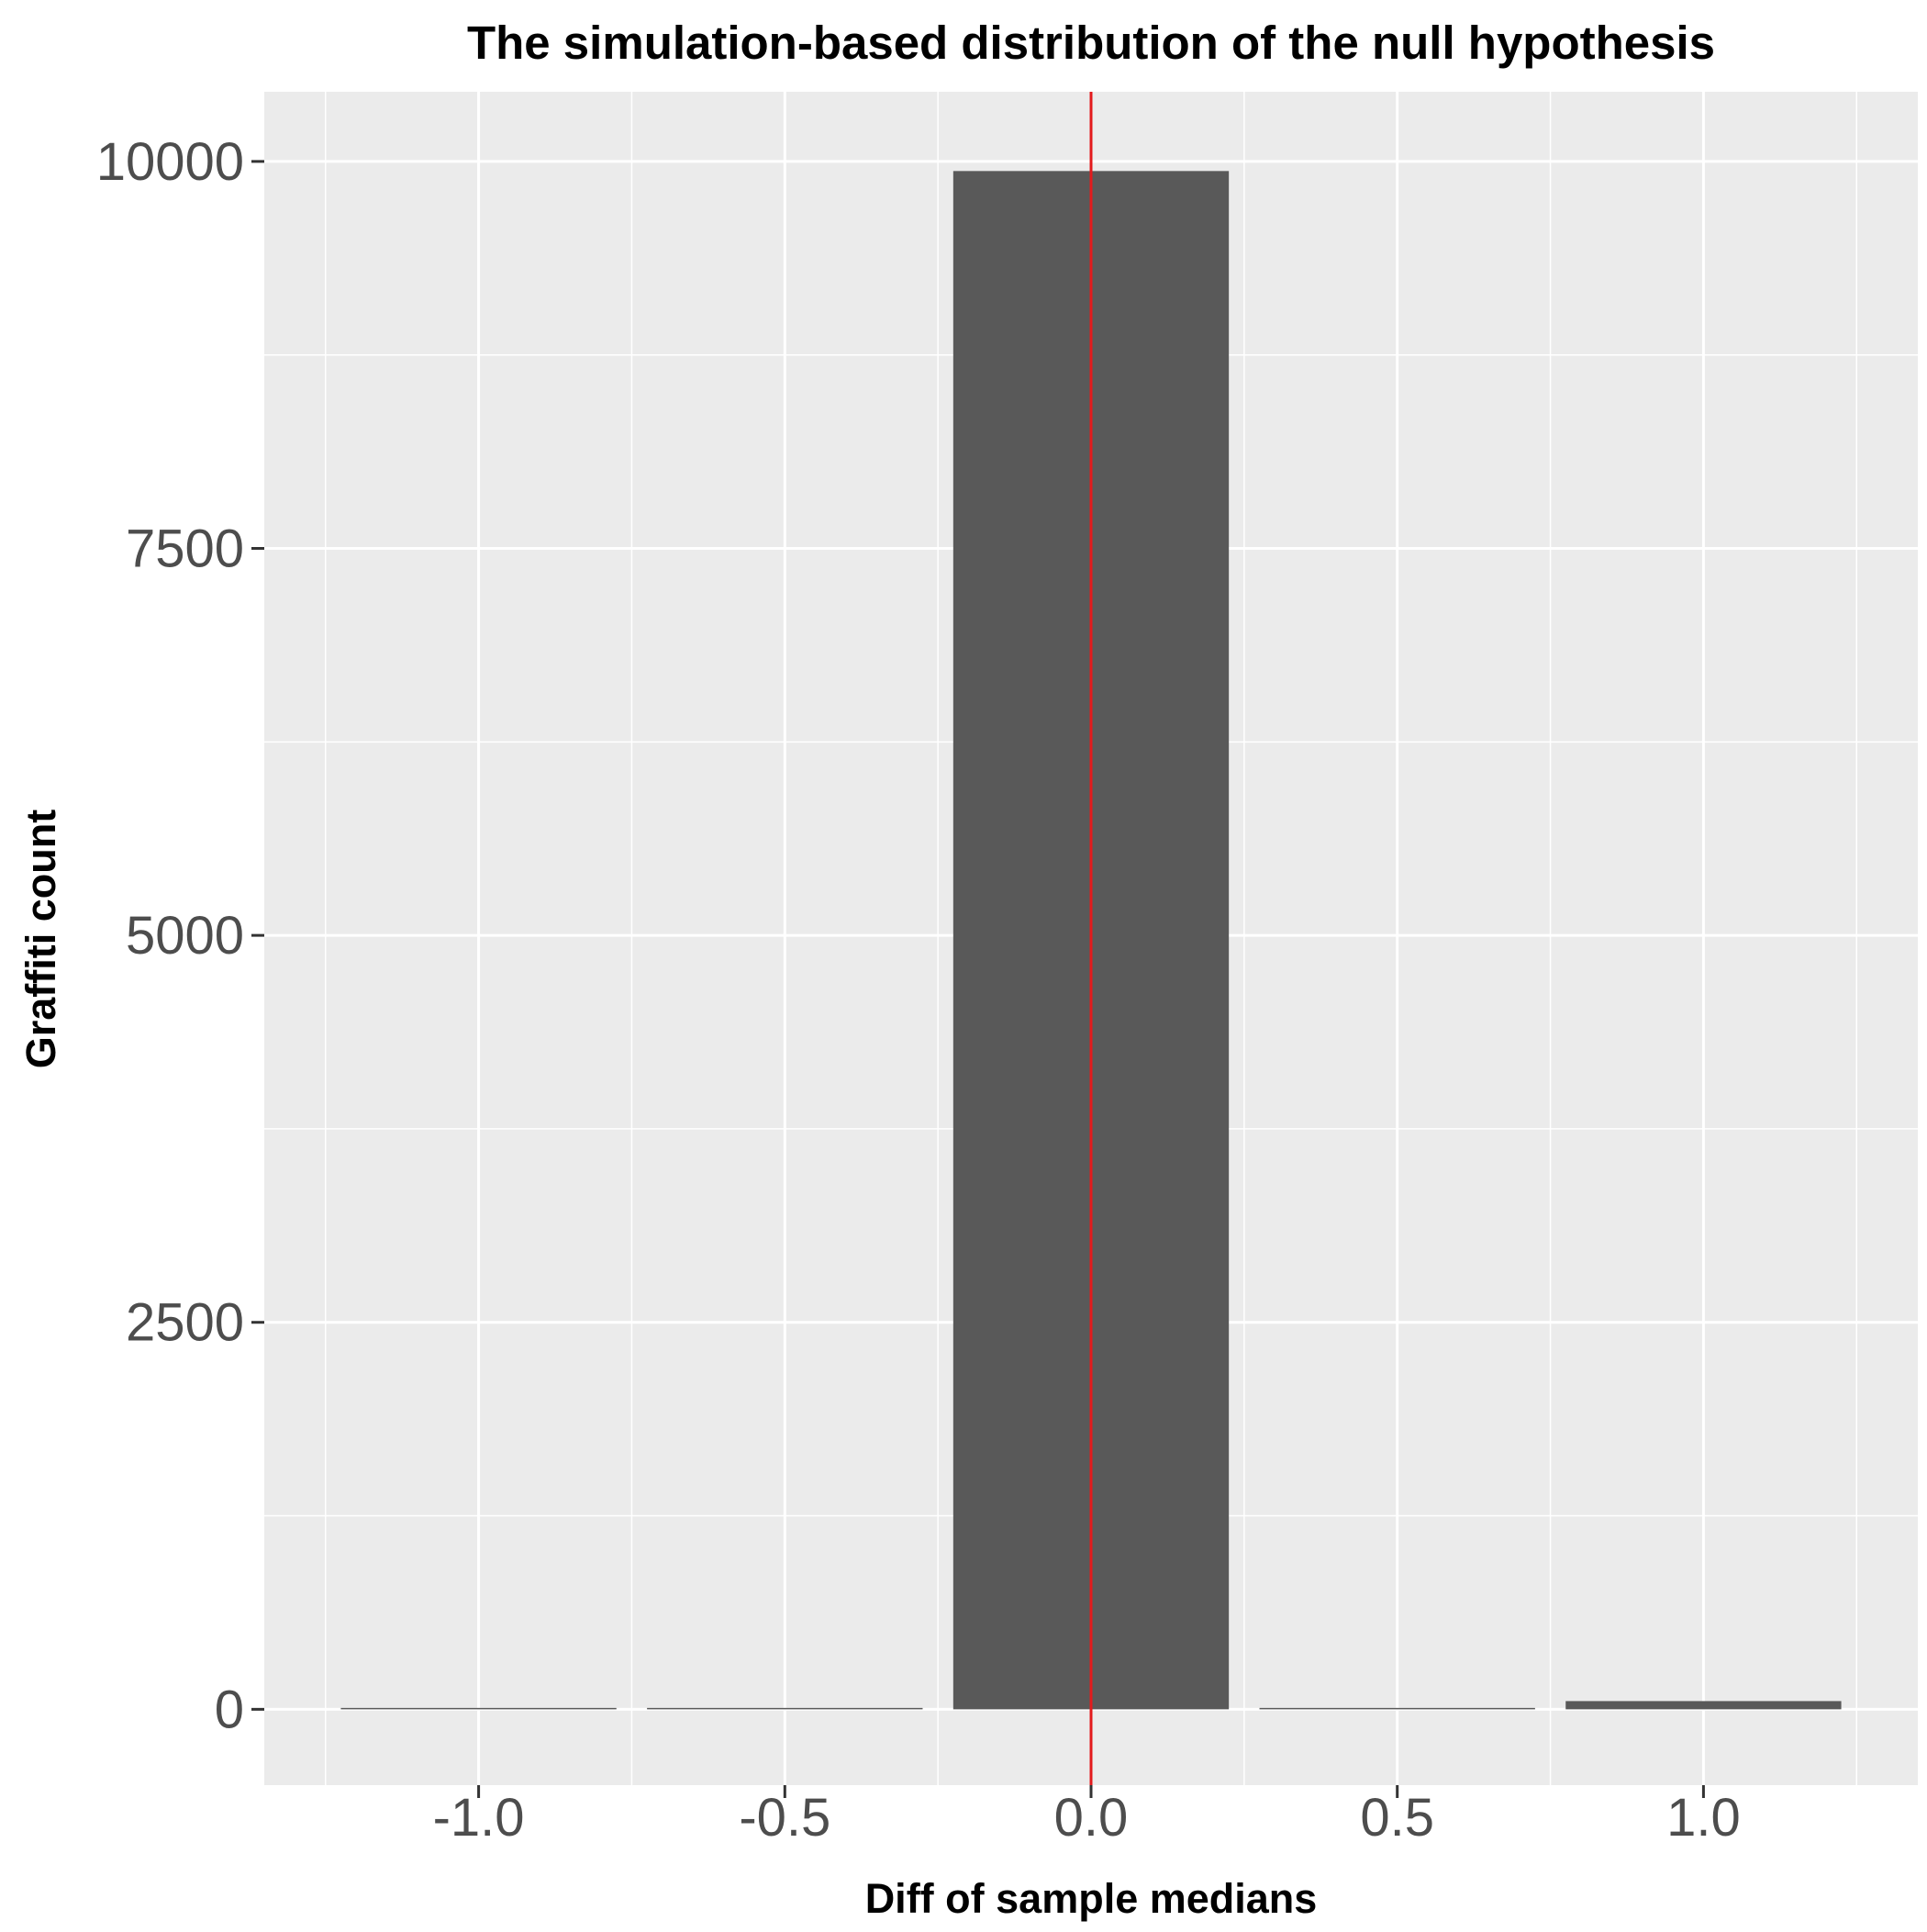 The width and height of the screenshot is (1927, 1932). I want to click on y-tick-label: 5000, so click(185, 936).